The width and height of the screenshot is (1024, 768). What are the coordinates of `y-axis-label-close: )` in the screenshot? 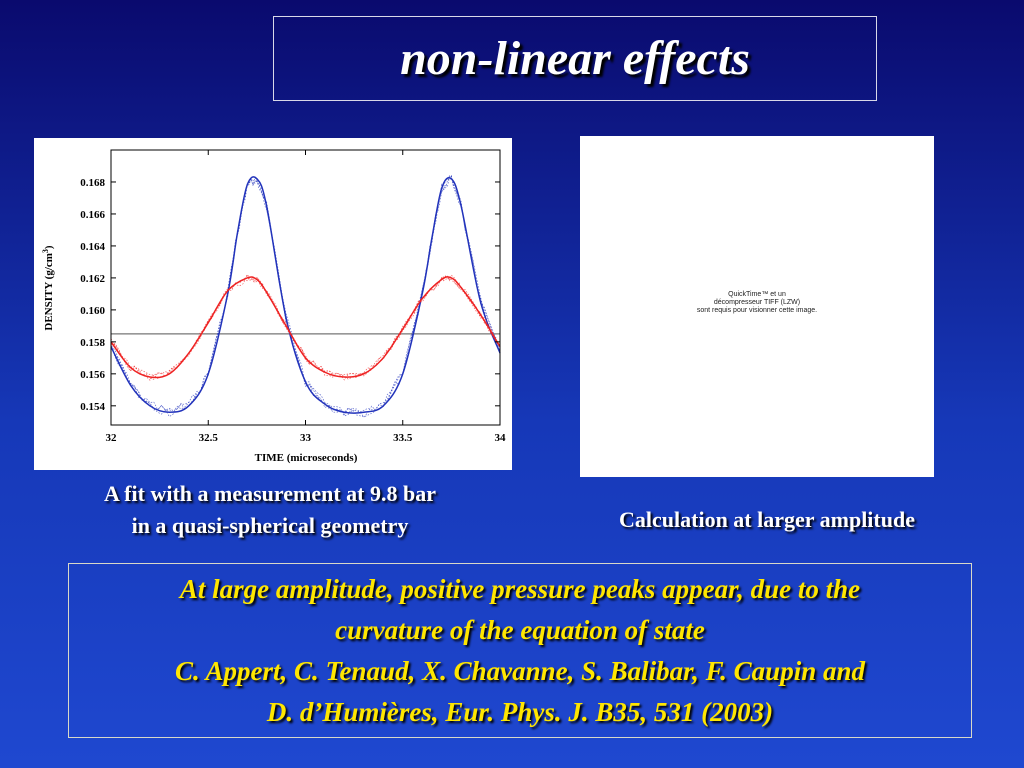 It's located at (49, 247).